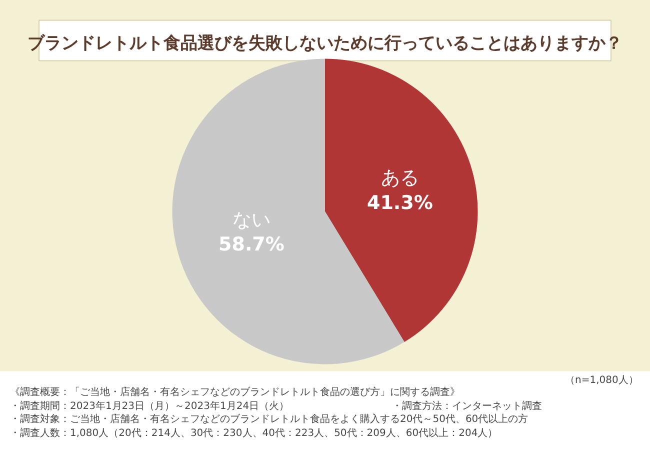  Describe the element at coordinates (467, 406) in the screenshot. I see `text: ・調査方法：インターネット調査` at that location.